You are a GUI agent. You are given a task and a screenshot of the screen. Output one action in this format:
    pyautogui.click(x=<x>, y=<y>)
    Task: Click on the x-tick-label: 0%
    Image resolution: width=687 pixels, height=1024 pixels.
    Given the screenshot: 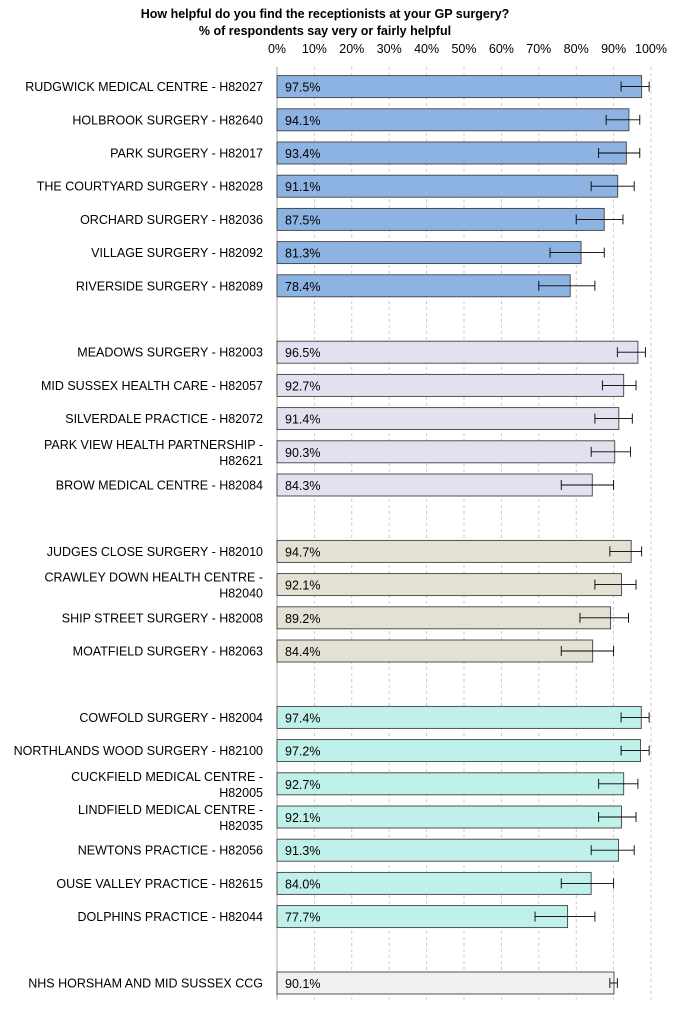 What is the action you would take?
    pyautogui.click(x=277, y=49)
    